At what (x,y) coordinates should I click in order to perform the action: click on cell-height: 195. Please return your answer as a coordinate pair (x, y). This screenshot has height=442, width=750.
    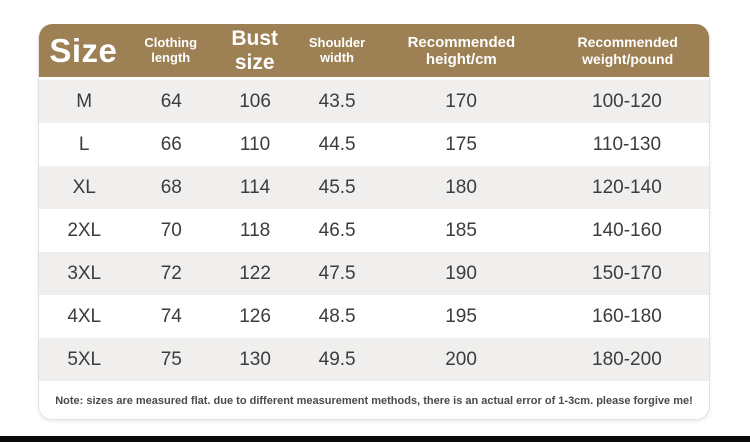
    Looking at the image, I should click on (461, 316).